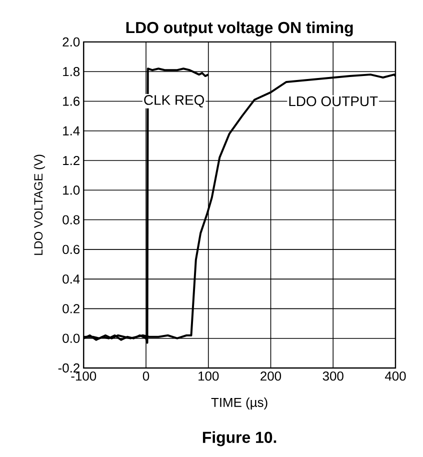 This screenshot has width=423, height=457. I want to click on y-tick-label: 2.0, so click(71, 42).